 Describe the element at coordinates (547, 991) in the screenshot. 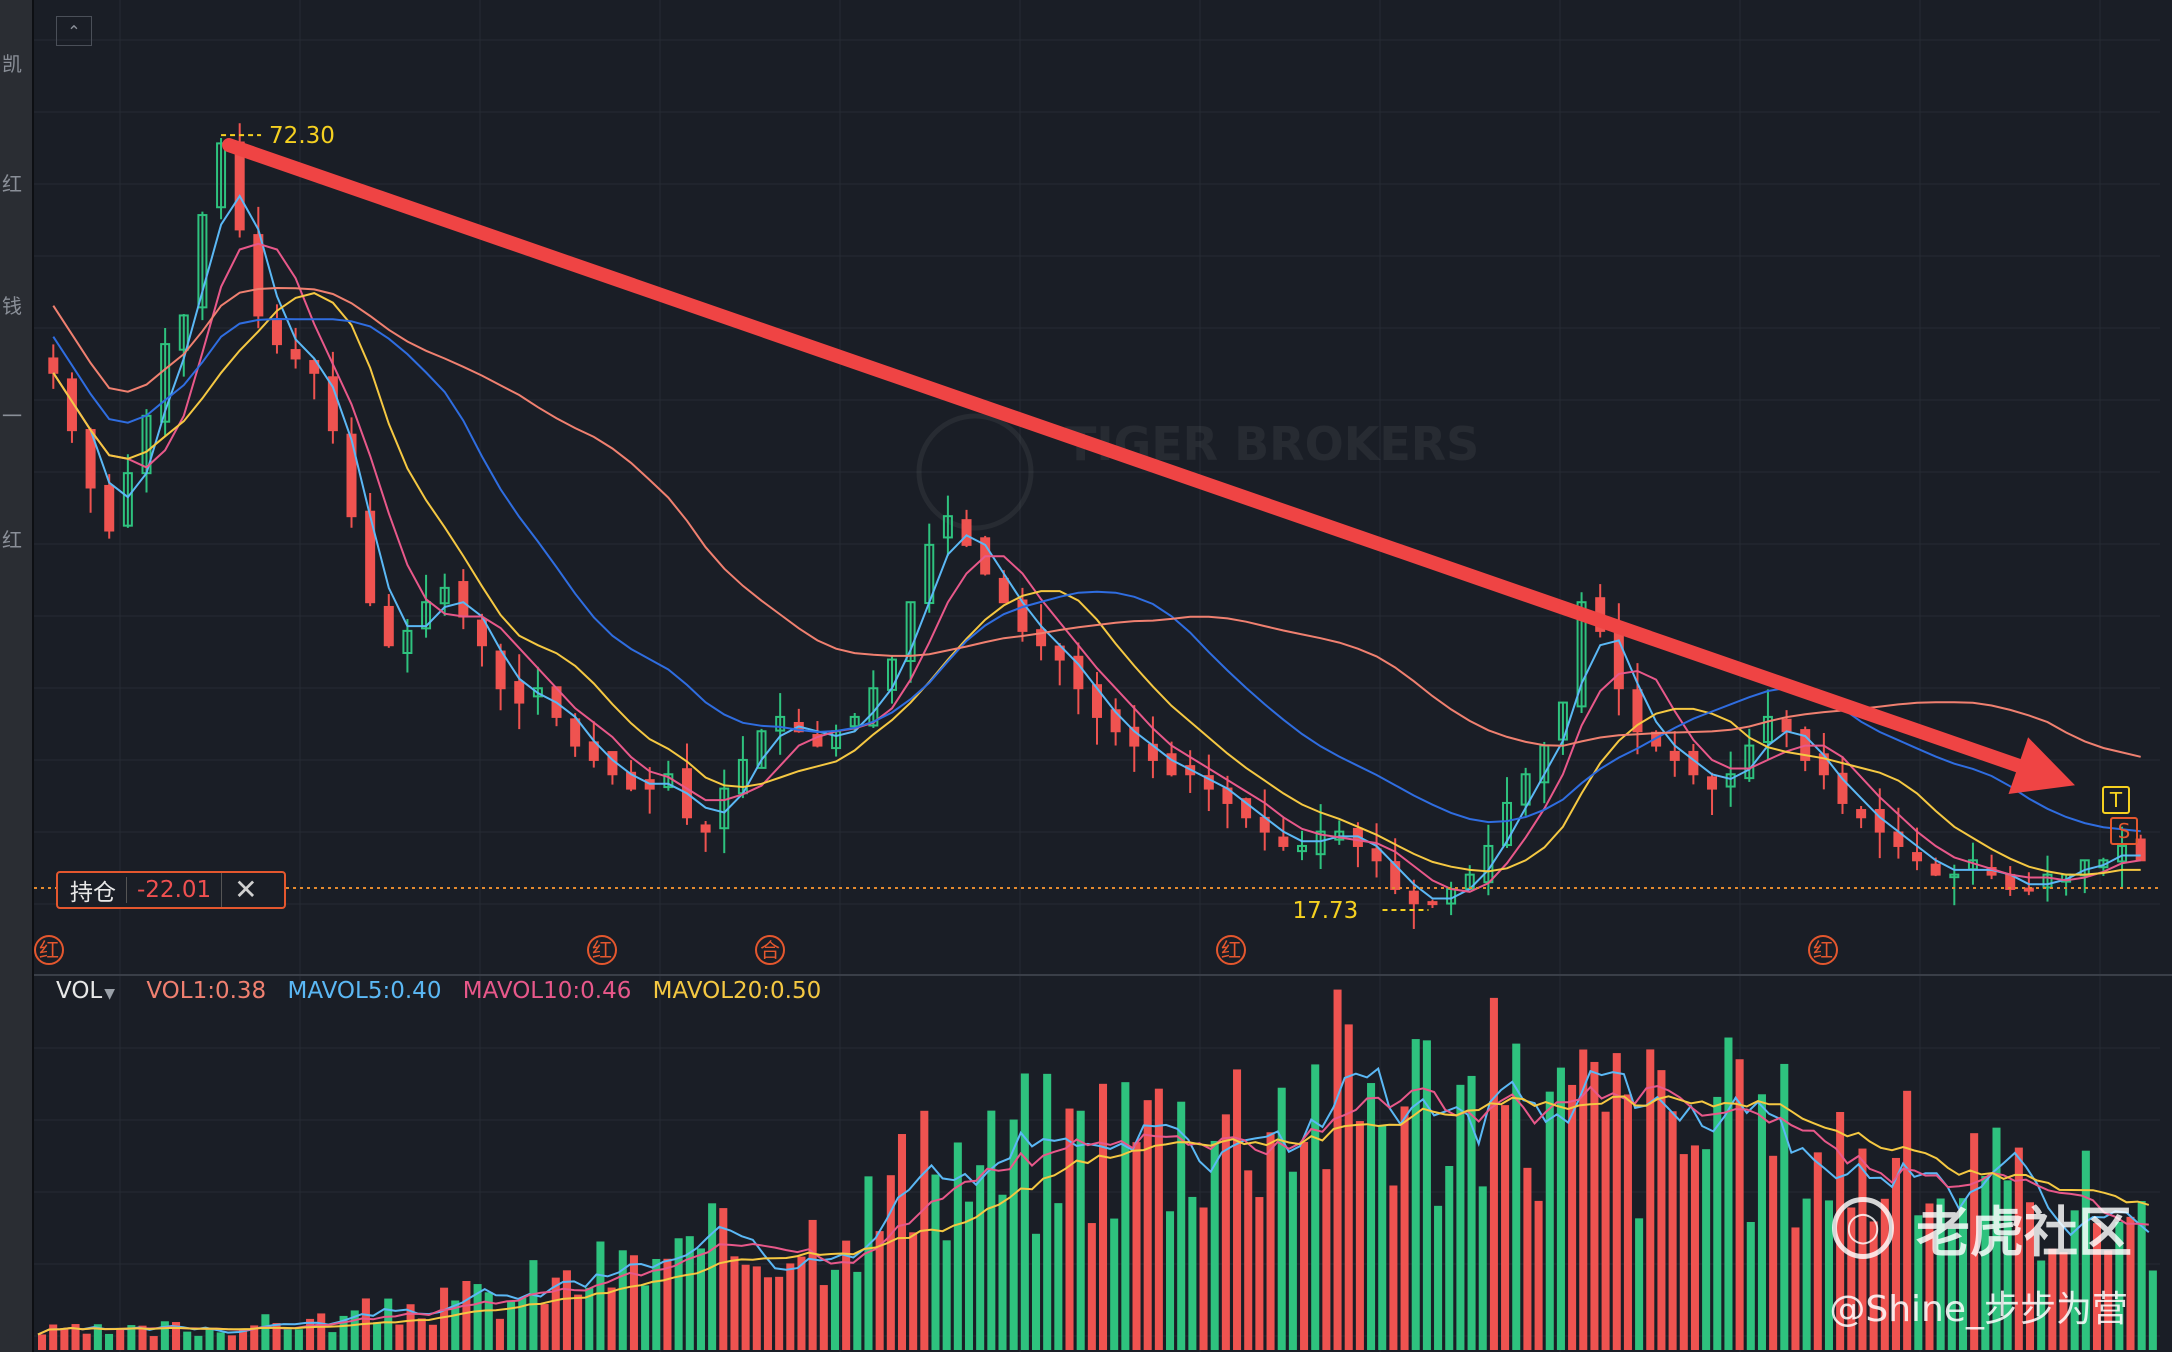

I see `mavol10-label: MAVOL10:0.46` at that location.